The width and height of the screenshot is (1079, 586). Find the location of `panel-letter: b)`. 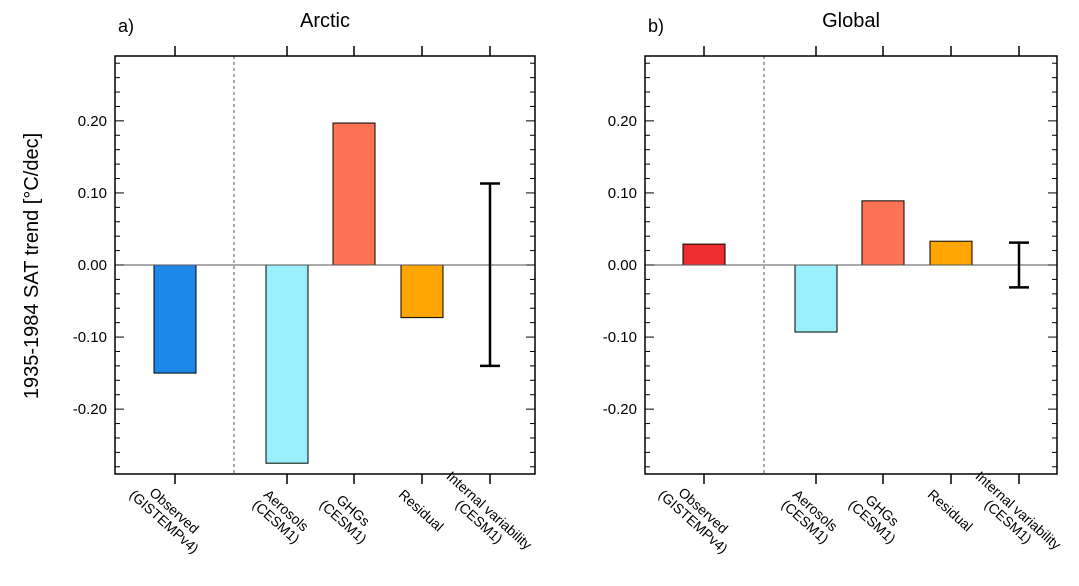

panel-letter: b) is located at coordinates (656, 26).